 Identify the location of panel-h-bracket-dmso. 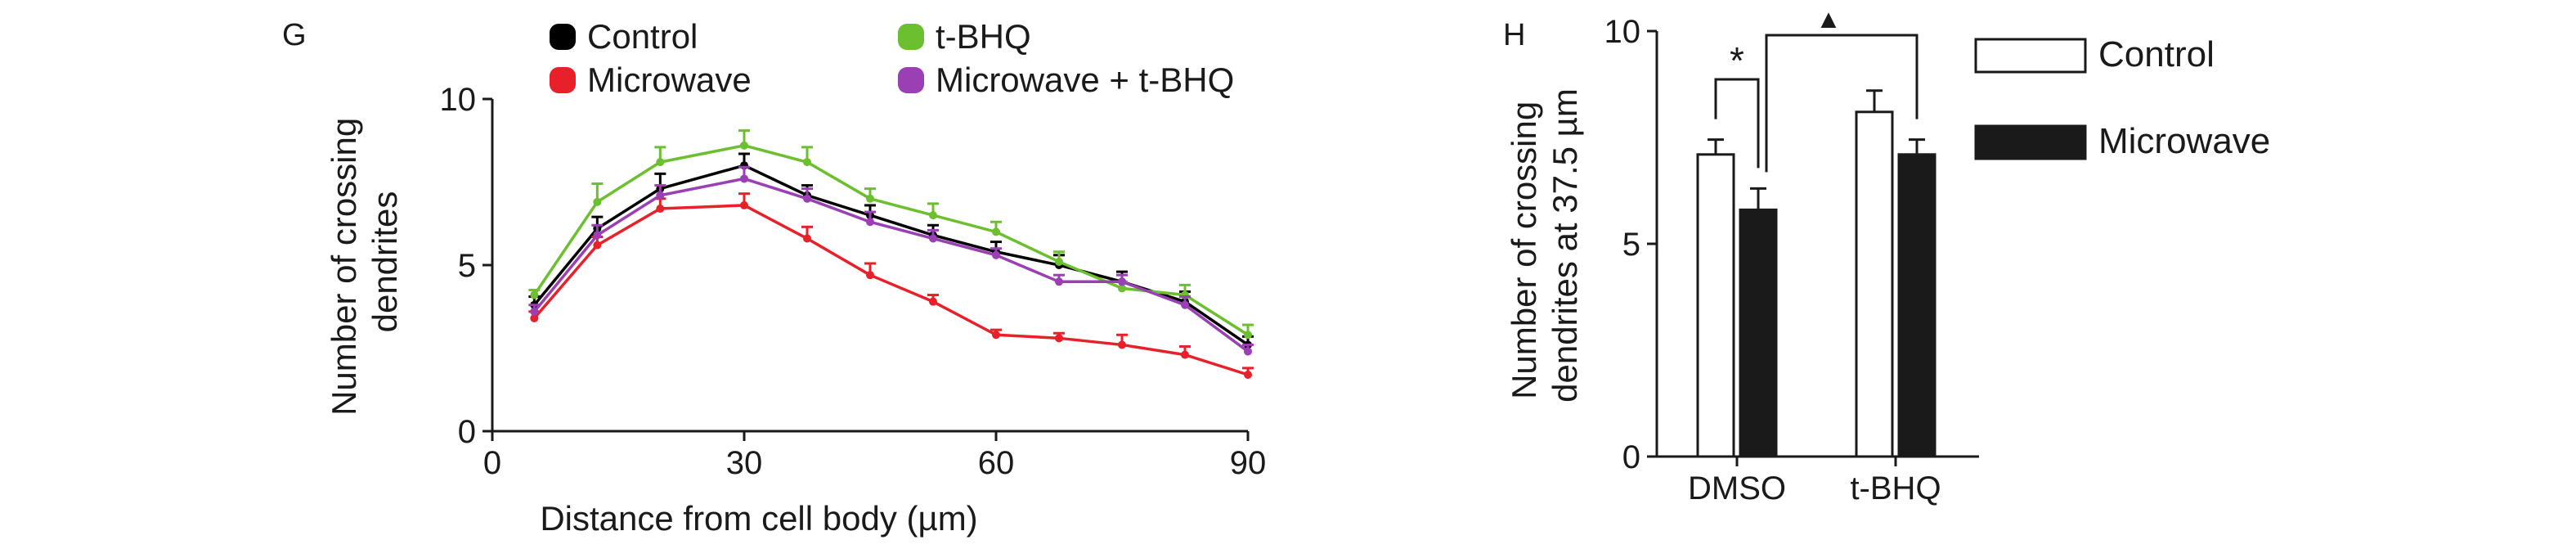
(1737, 124).